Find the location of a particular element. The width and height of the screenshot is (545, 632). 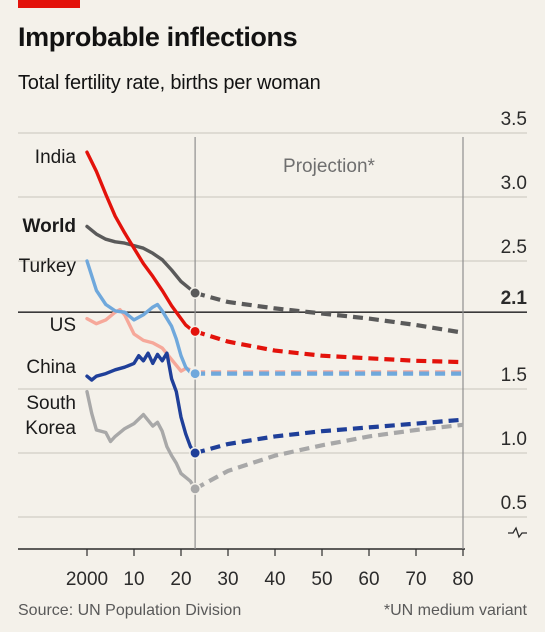

x-tick-label-50: 50 is located at coordinates (321, 579).